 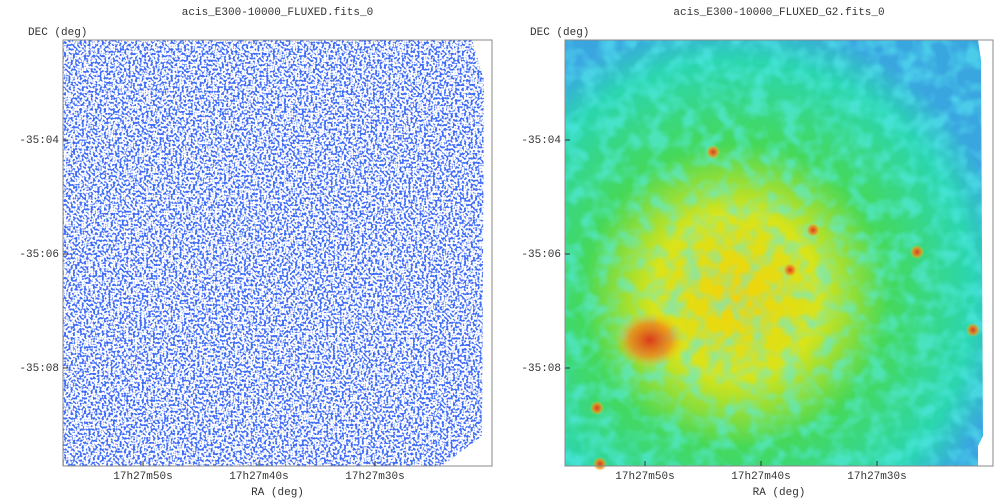 I want to click on bright-region, so click(x=650, y=340).